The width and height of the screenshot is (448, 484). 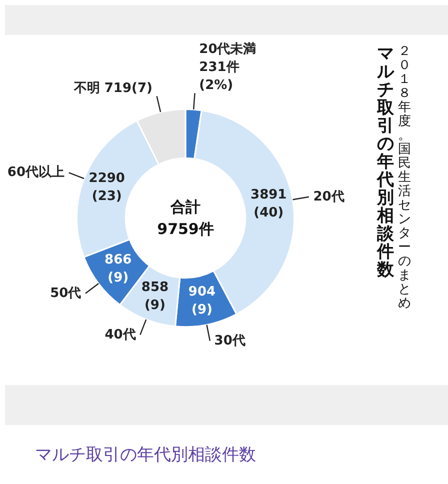 What do you see at coordinates (328, 196) in the screenshot?
I see `slice-label: 20代` at bounding box center [328, 196].